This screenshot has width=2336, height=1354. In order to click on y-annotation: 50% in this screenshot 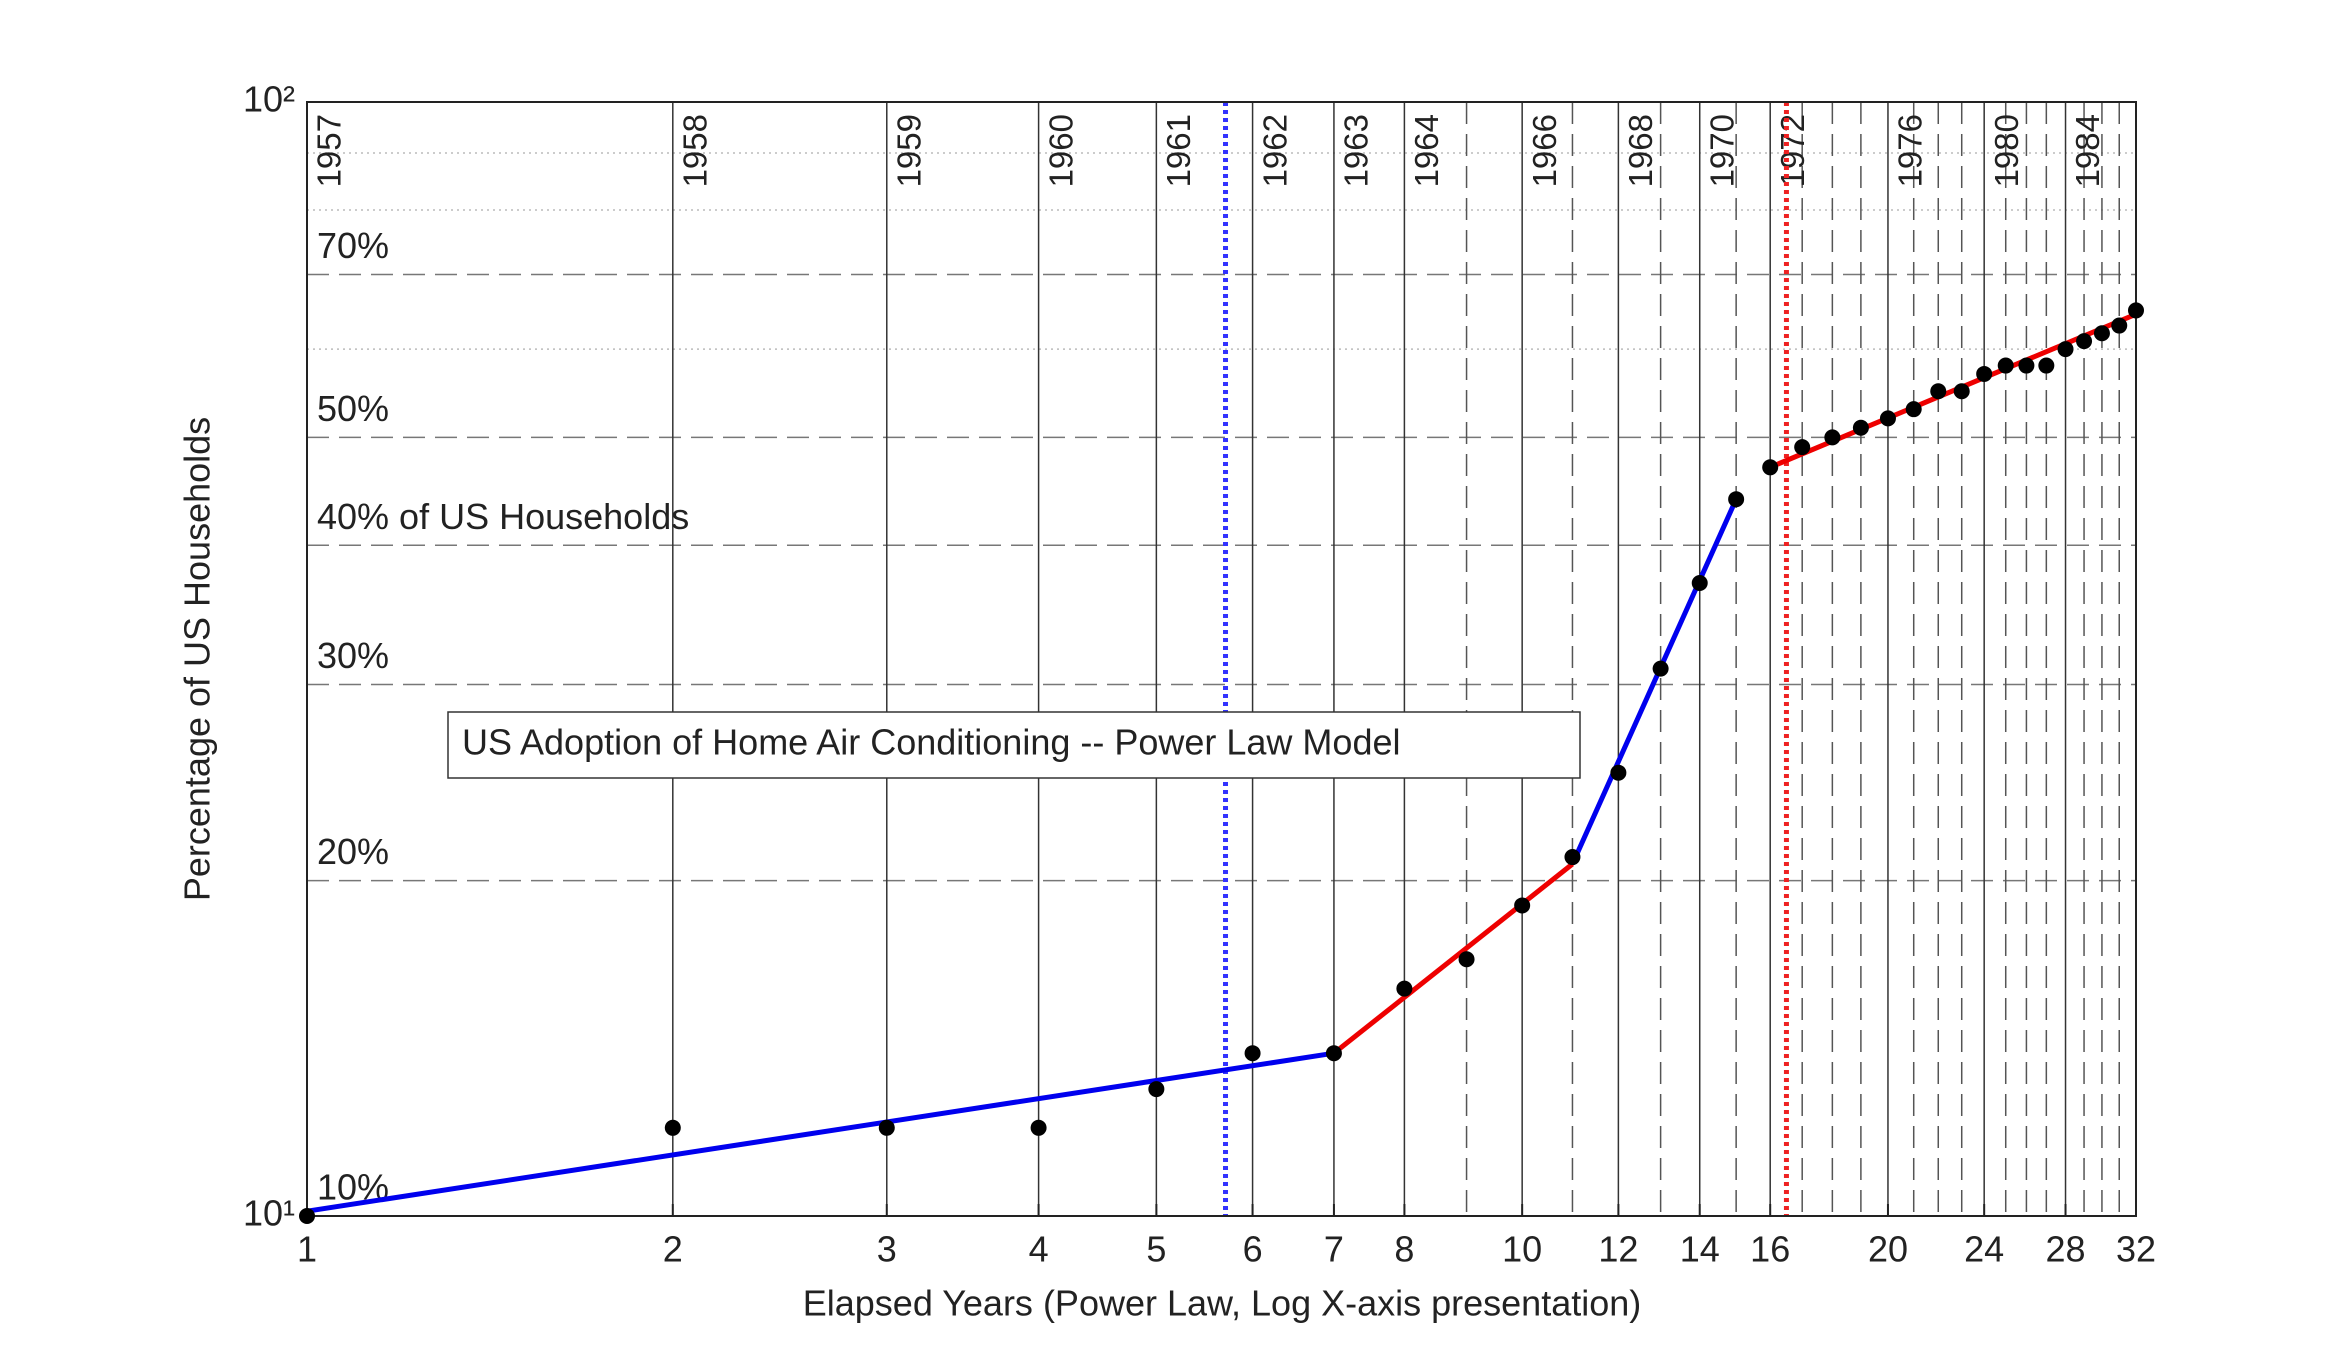, I will do `click(353, 408)`.